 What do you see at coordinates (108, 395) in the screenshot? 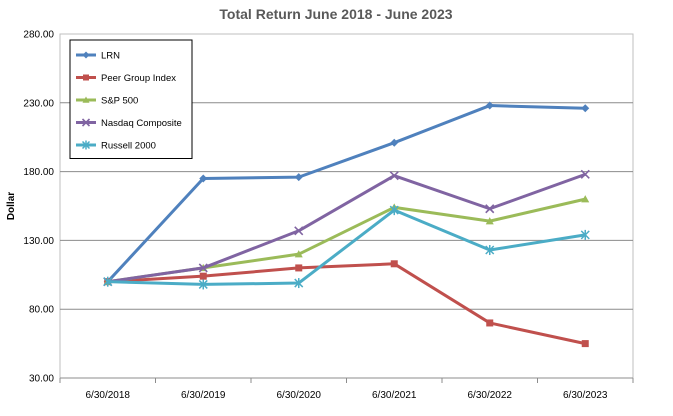
I see `x-tick-label: 6/30/2018` at bounding box center [108, 395].